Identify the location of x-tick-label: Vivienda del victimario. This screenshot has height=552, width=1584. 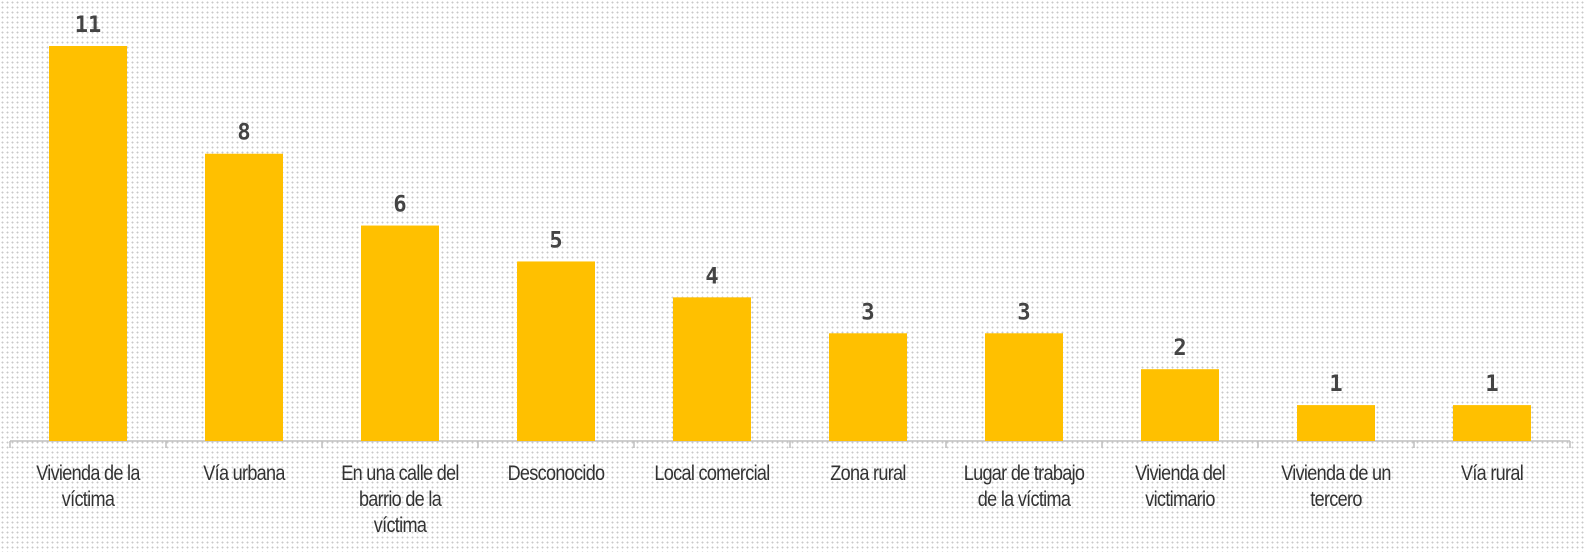
(1180, 486).